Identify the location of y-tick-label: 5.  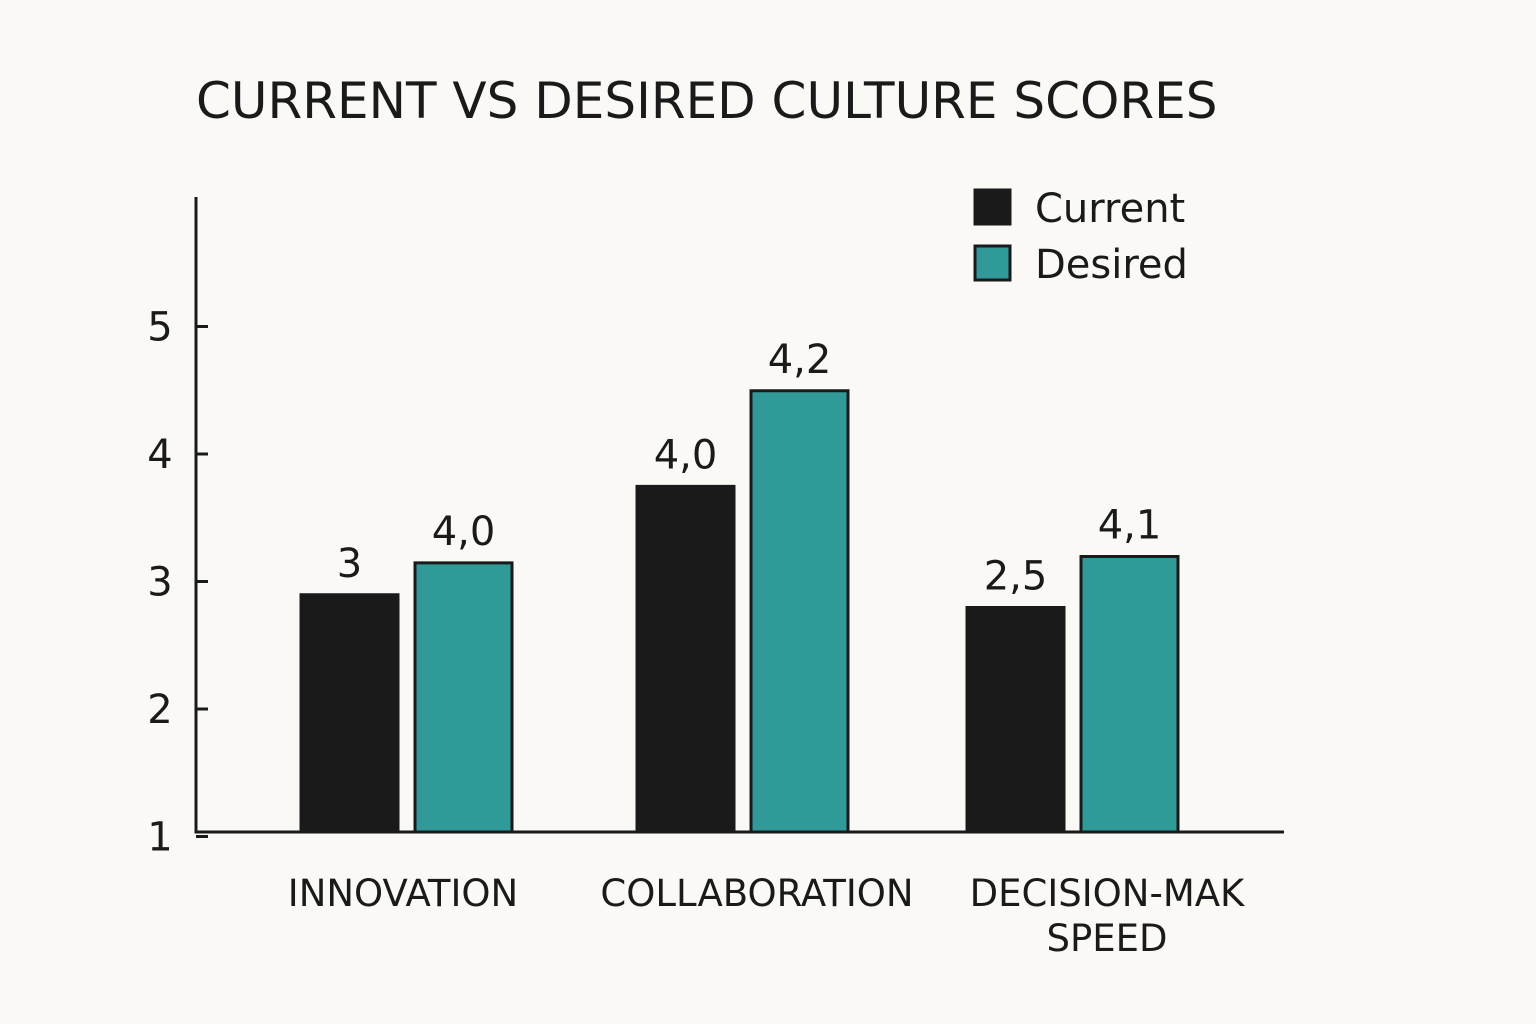
(159, 328).